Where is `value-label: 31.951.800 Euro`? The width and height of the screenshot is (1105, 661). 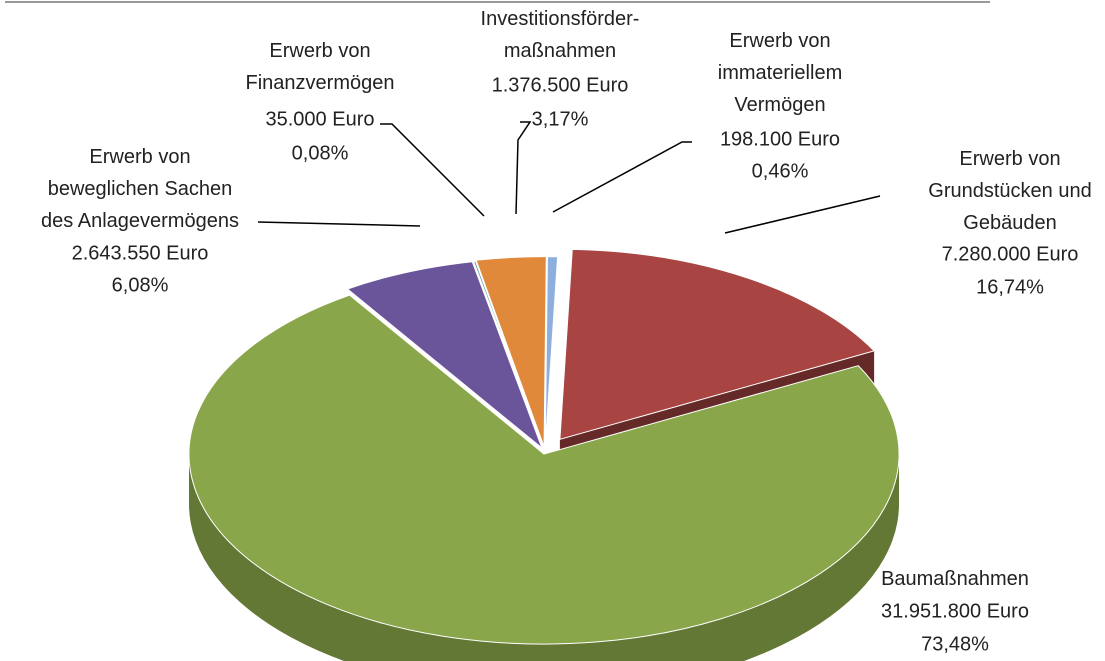 value-label: 31.951.800 Euro is located at coordinates (955, 611).